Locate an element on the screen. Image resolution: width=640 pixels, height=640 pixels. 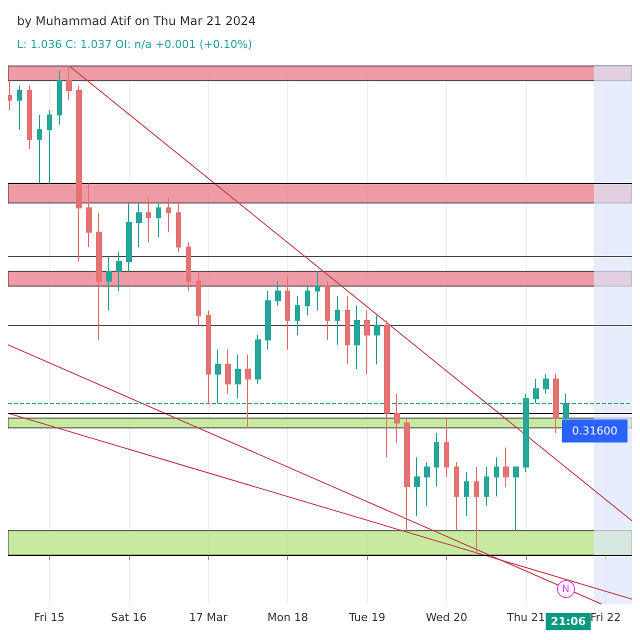
chart-title: by Muhammad Atif on Thu Mar 21 2024 is located at coordinates (136, 21).